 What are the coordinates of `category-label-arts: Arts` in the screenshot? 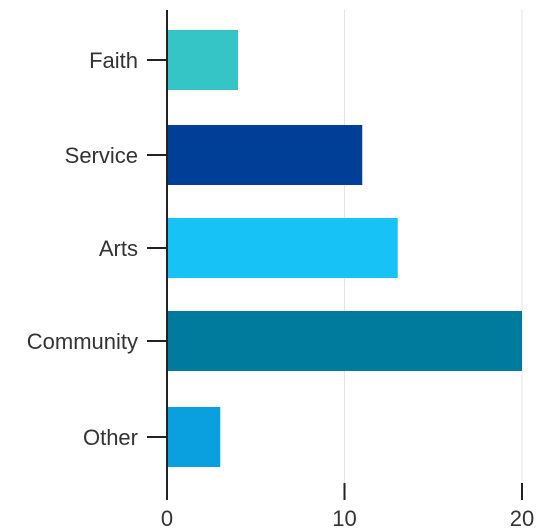 It's located at (118, 248).